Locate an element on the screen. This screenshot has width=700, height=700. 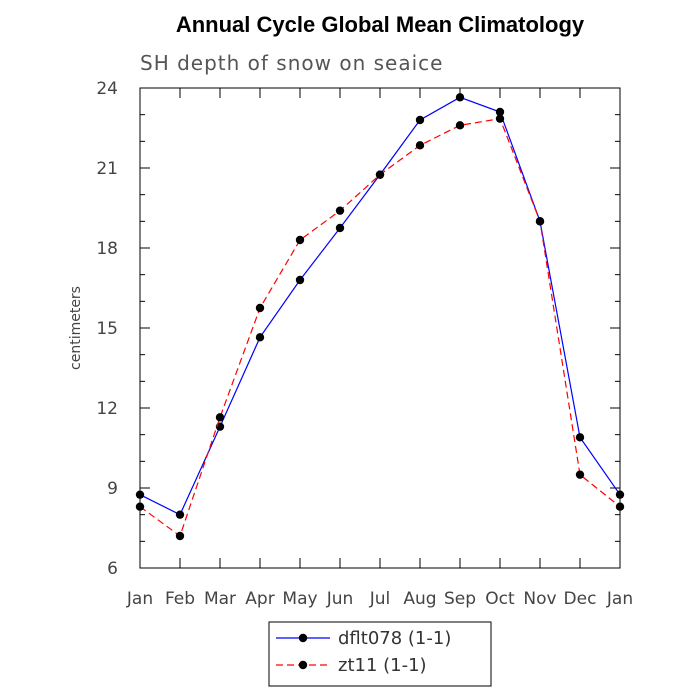
legend-box is located at coordinates (380, 654).